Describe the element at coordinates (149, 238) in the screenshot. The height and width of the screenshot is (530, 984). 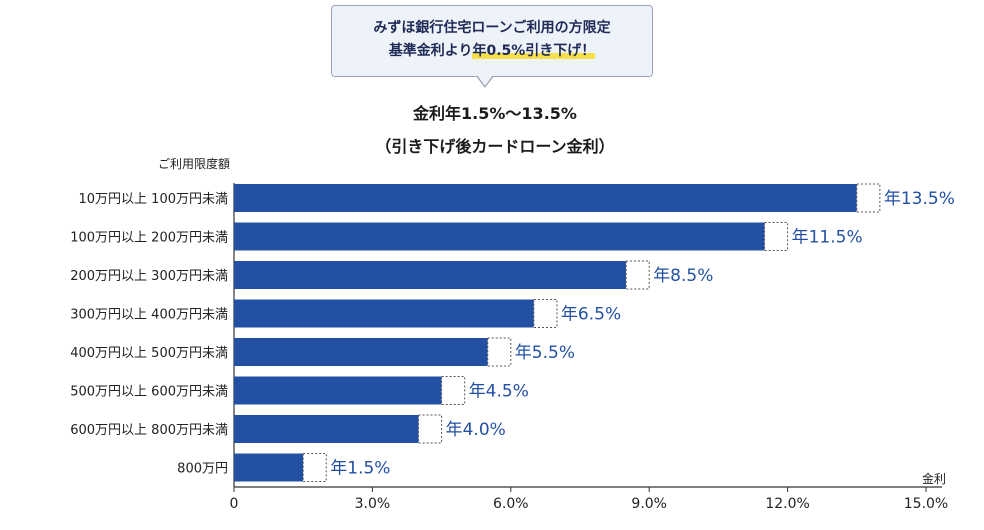
I see `category-label: 100万円以上 200万円未満` at that location.